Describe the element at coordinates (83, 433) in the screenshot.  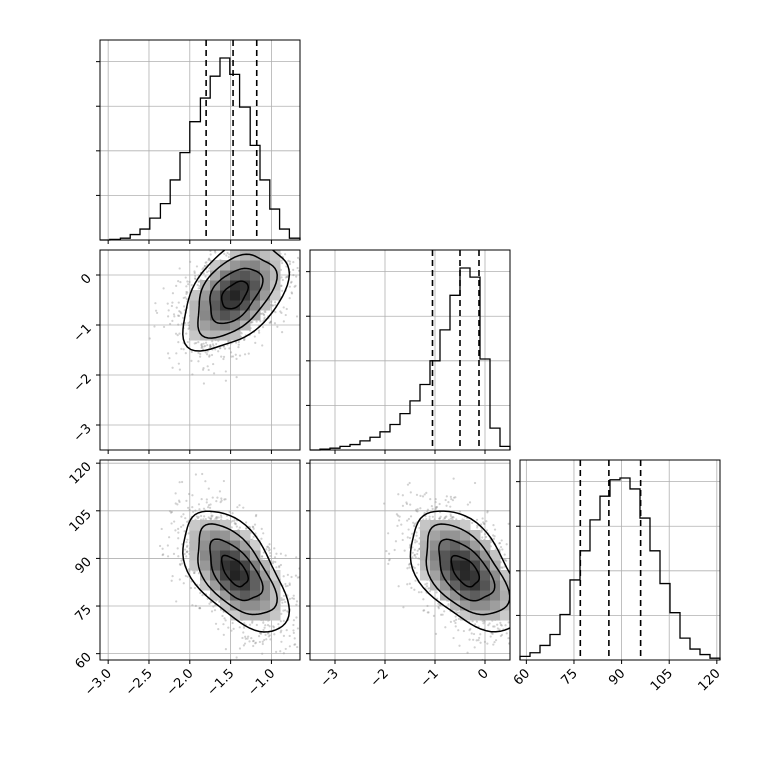
I see `y-tick-label: −3` at that location.